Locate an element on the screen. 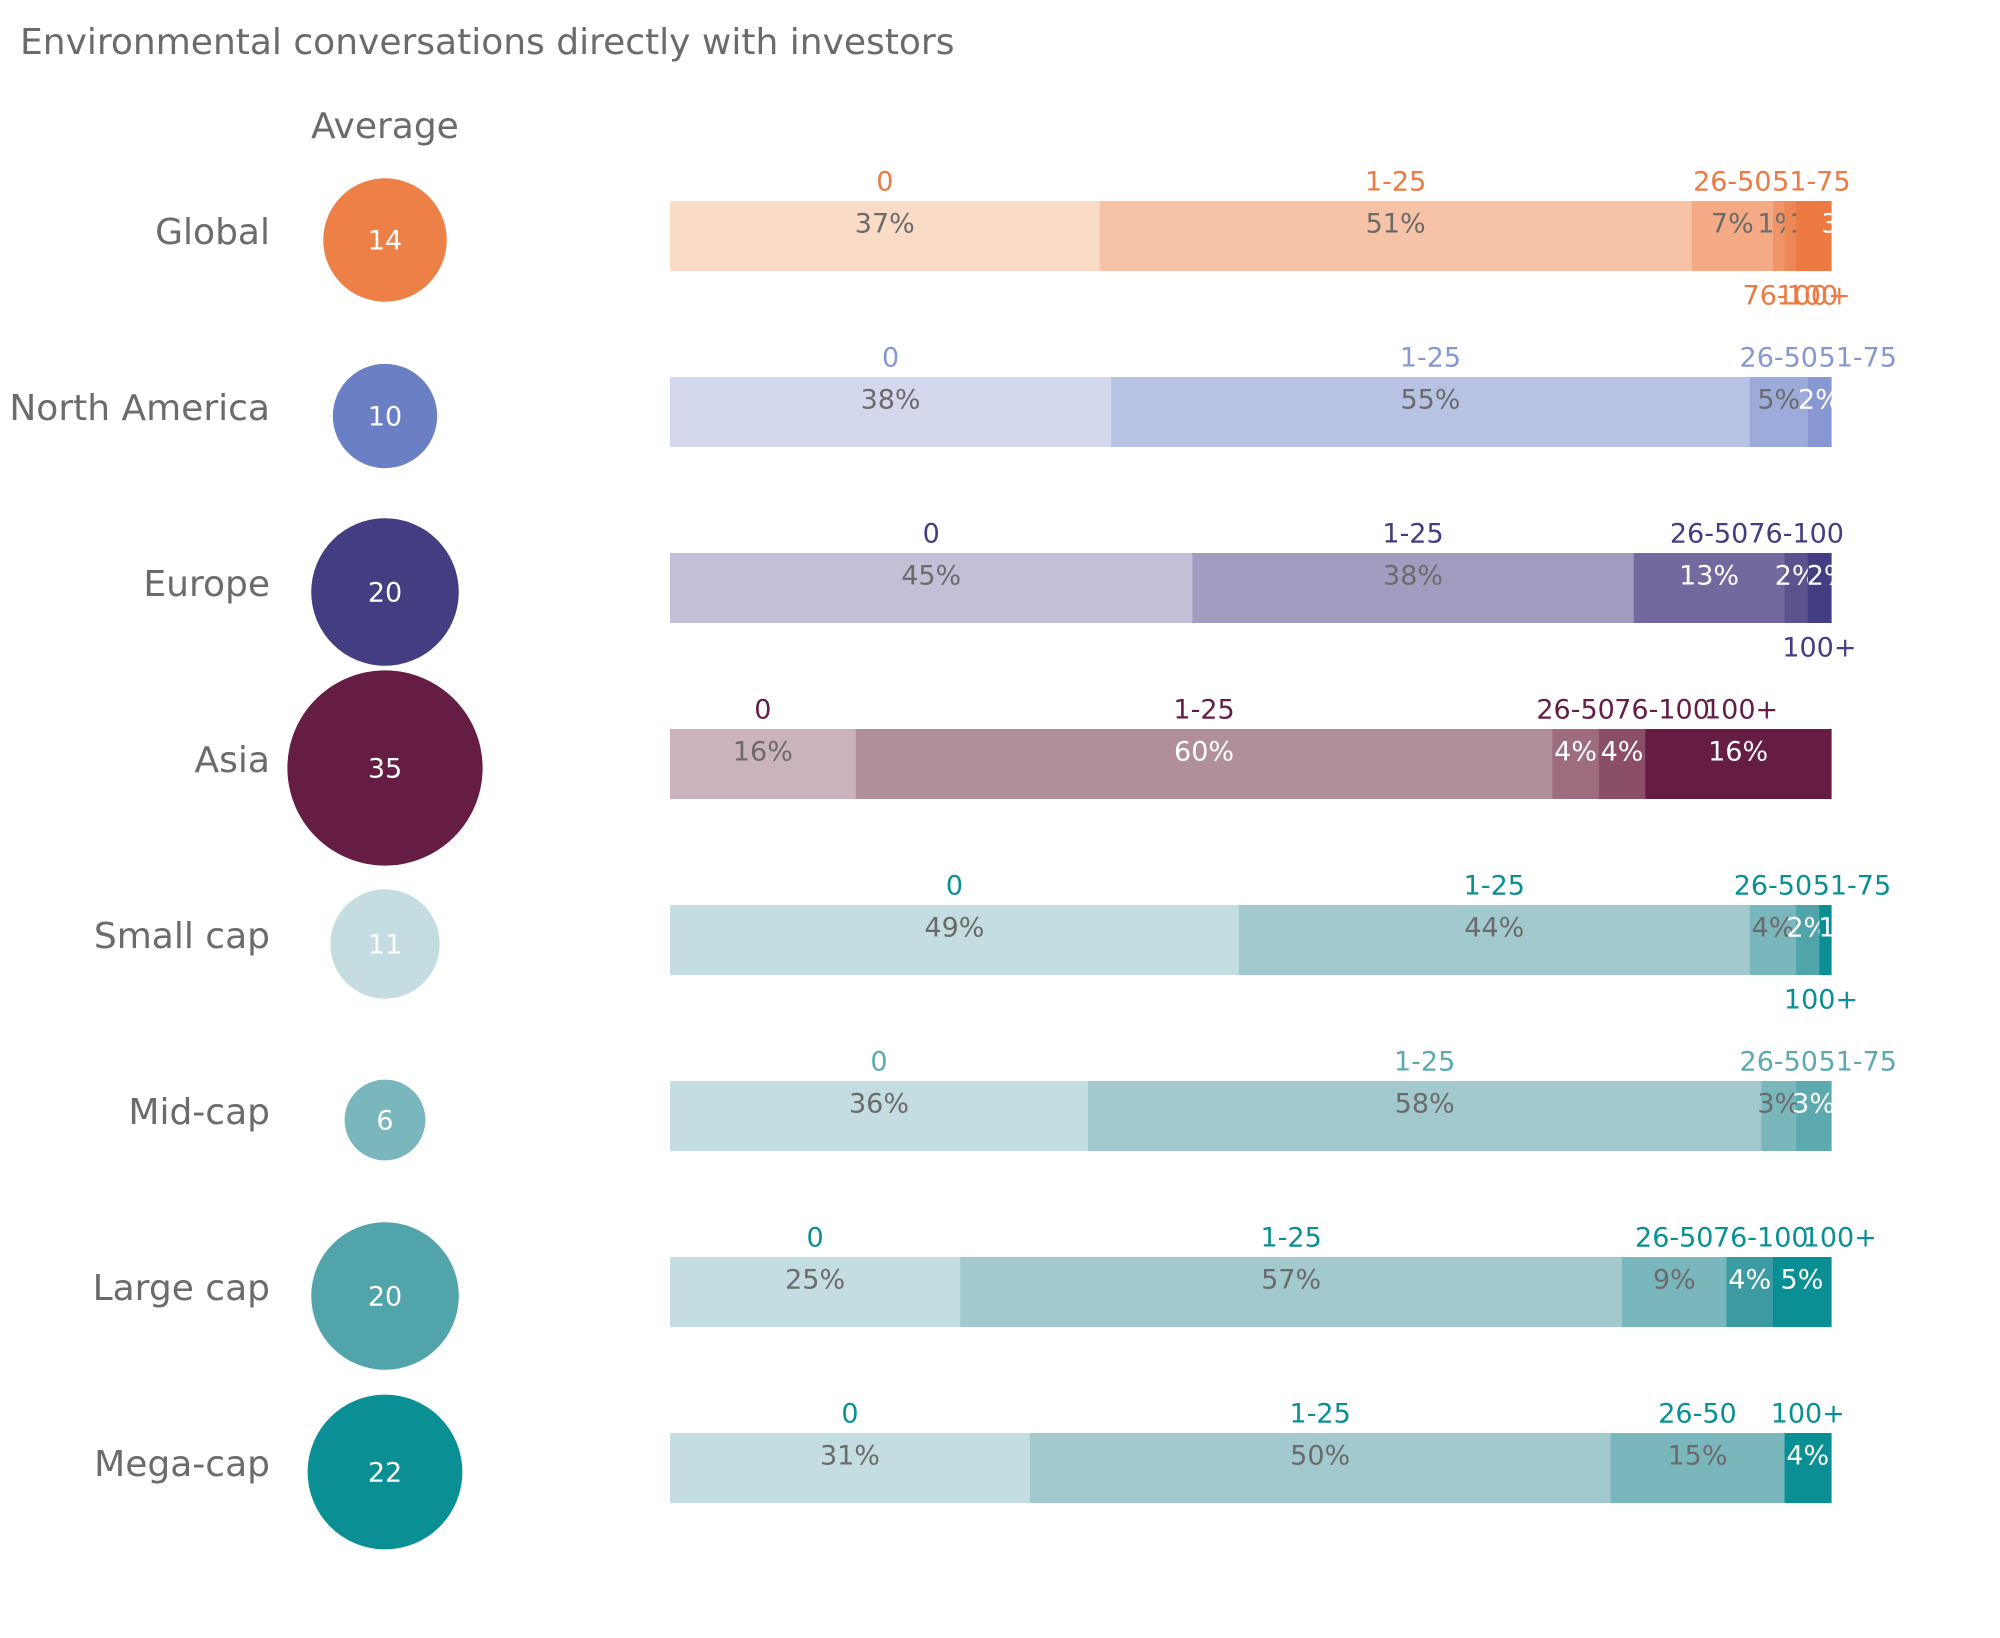  average-value-europe: 20 is located at coordinates (385, 593).